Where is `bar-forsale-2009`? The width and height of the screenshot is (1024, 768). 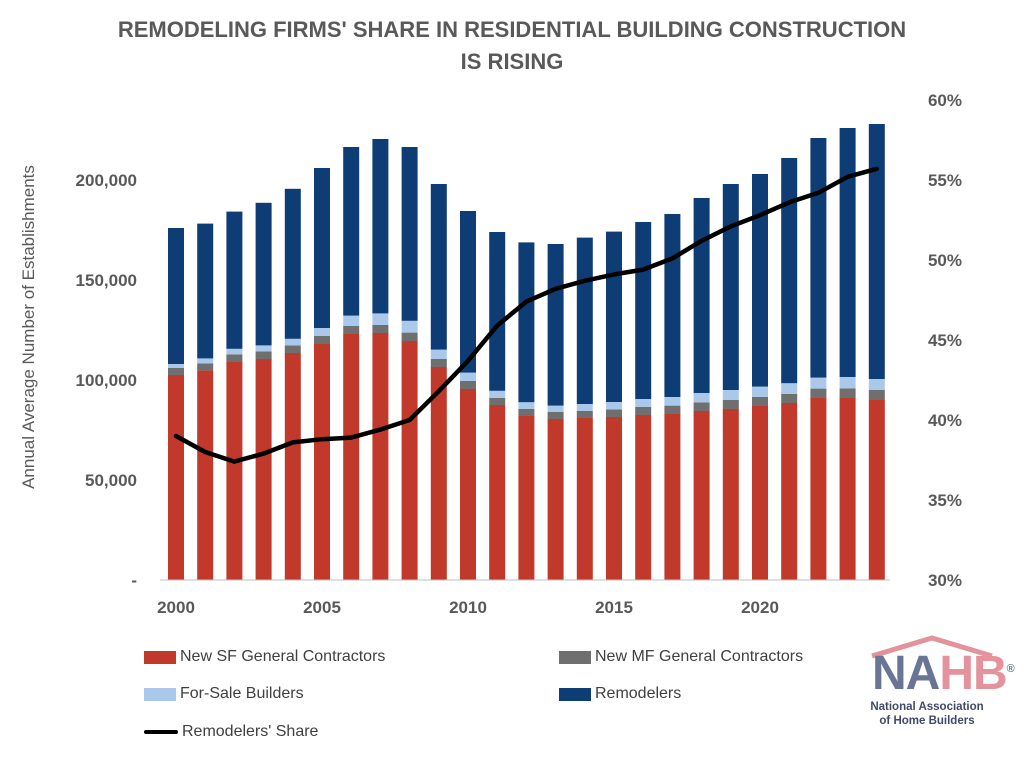 bar-forsale-2009 is located at coordinates (438, 354).